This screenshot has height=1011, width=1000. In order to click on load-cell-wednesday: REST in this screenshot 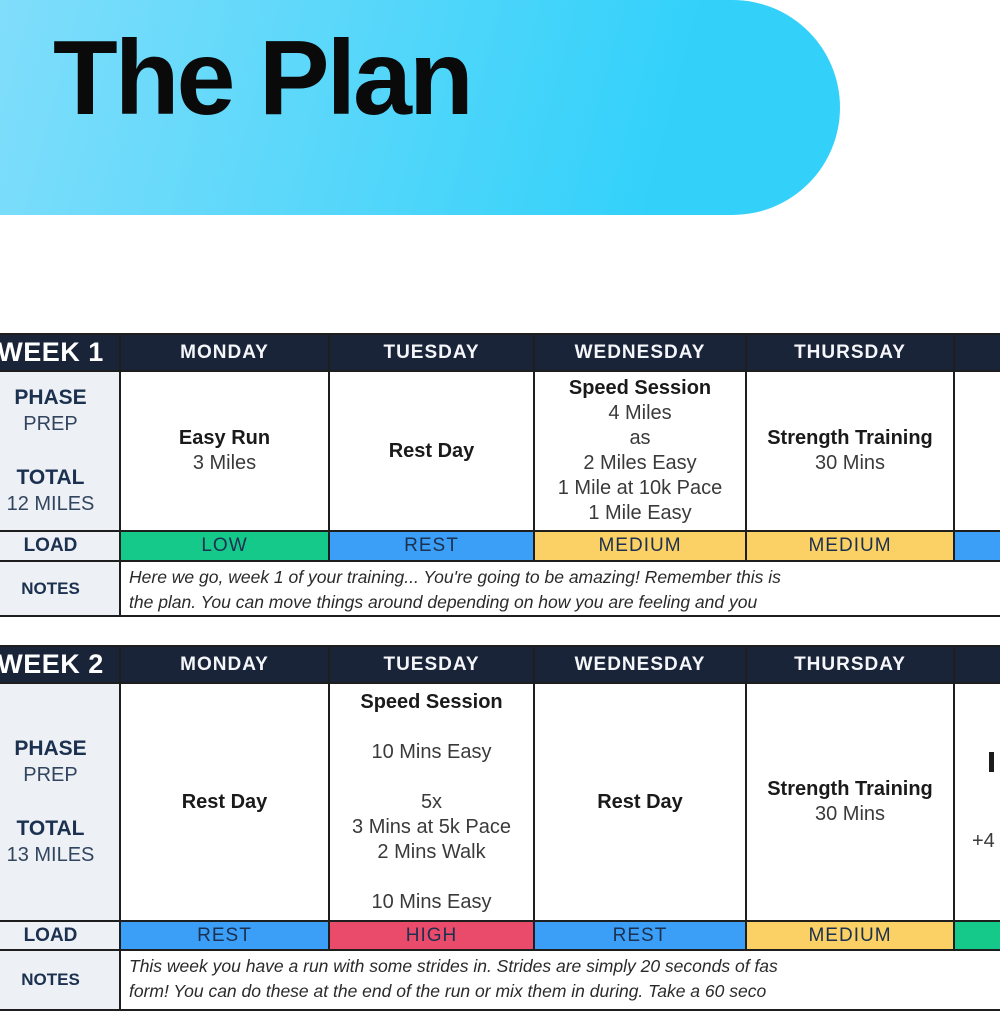, I will do `click(641, 936)`.